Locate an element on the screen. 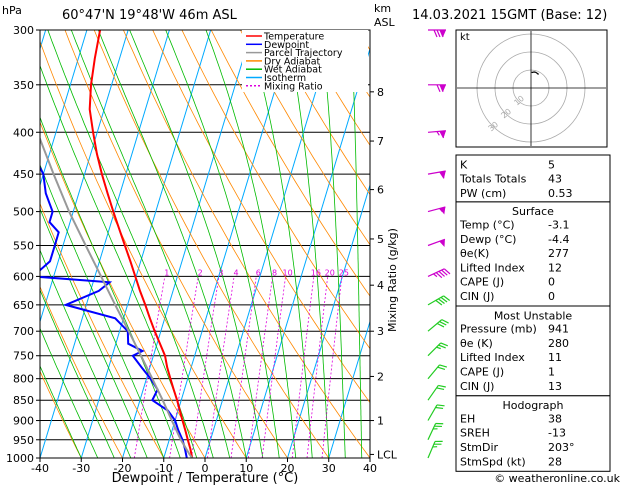  indices-row-value: -13 is located at coordinates (557, 433).